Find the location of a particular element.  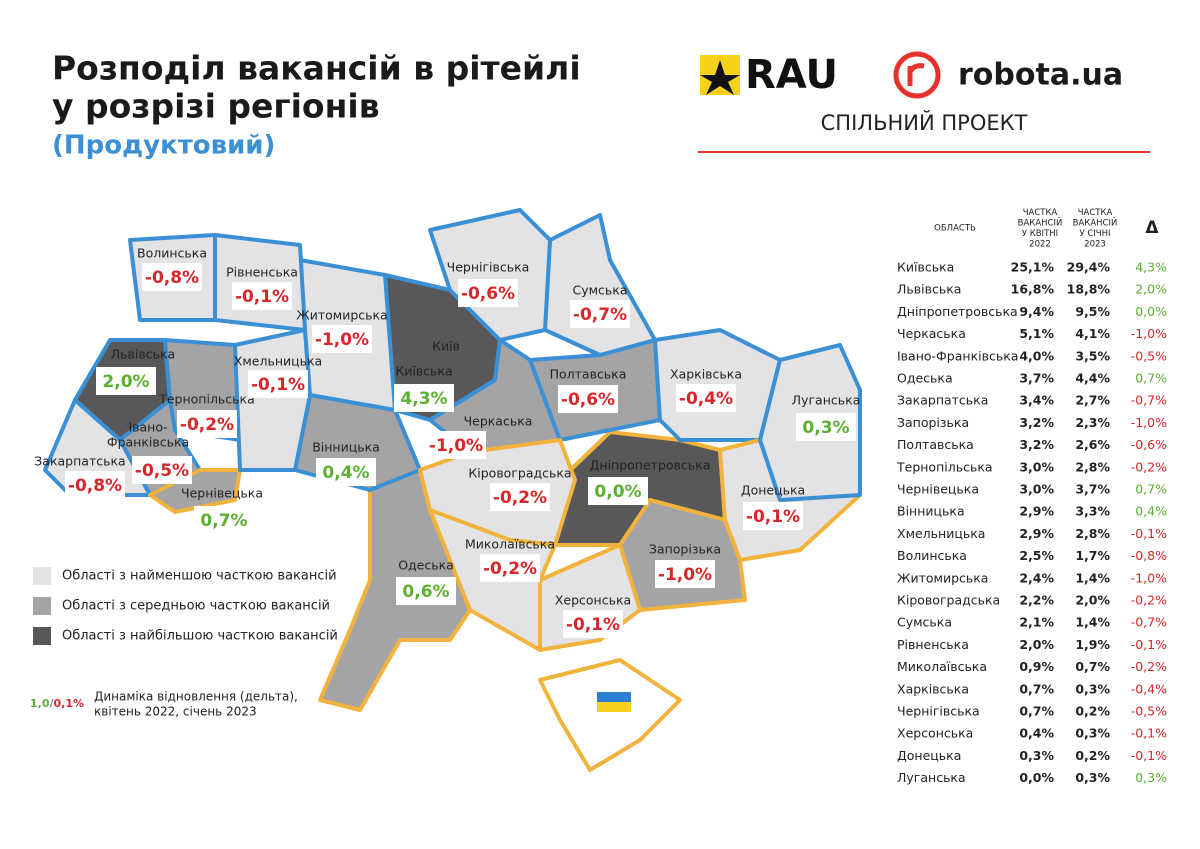

region-cell: Рівненська is located at coordinates (933, 644).